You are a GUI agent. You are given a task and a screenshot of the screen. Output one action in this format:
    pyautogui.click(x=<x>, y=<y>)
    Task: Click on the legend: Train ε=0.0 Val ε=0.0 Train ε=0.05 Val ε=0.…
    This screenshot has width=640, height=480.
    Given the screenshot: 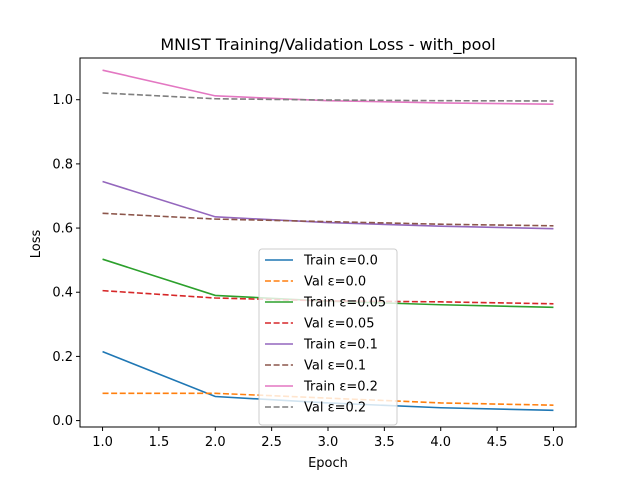 What is the action you would take?
    pyautogui.click(x=328, y=337)
    